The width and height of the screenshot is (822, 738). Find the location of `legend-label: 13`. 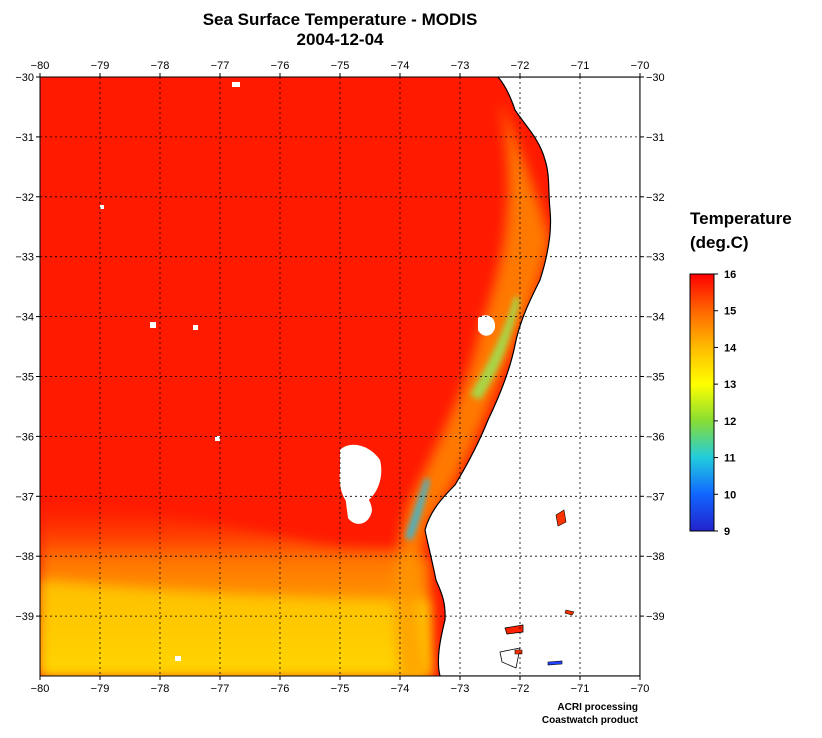

legend-label: 13 is located at coordinates (730, 385).